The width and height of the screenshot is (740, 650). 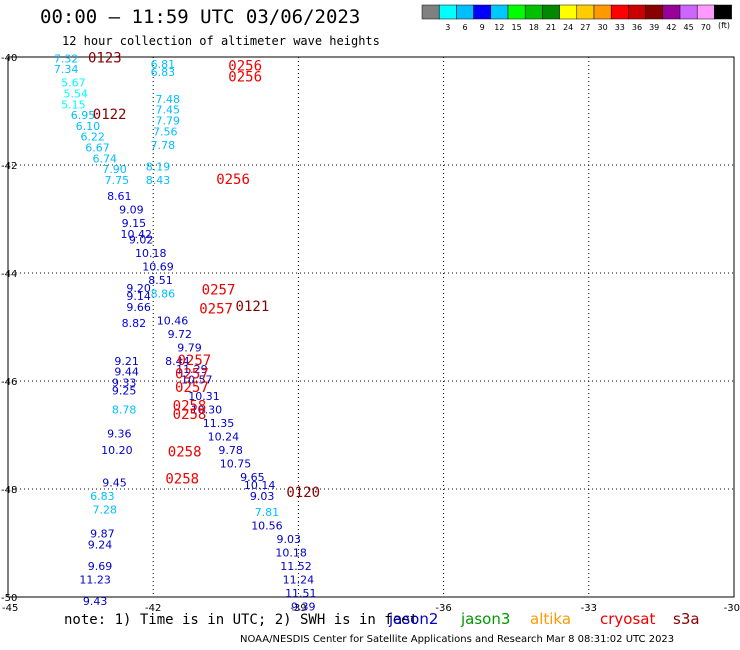 What do you see at coordinates (114, 169) in the screenshot?
I see `wave-height-label: 7.90` at bounding box center [114, 169].